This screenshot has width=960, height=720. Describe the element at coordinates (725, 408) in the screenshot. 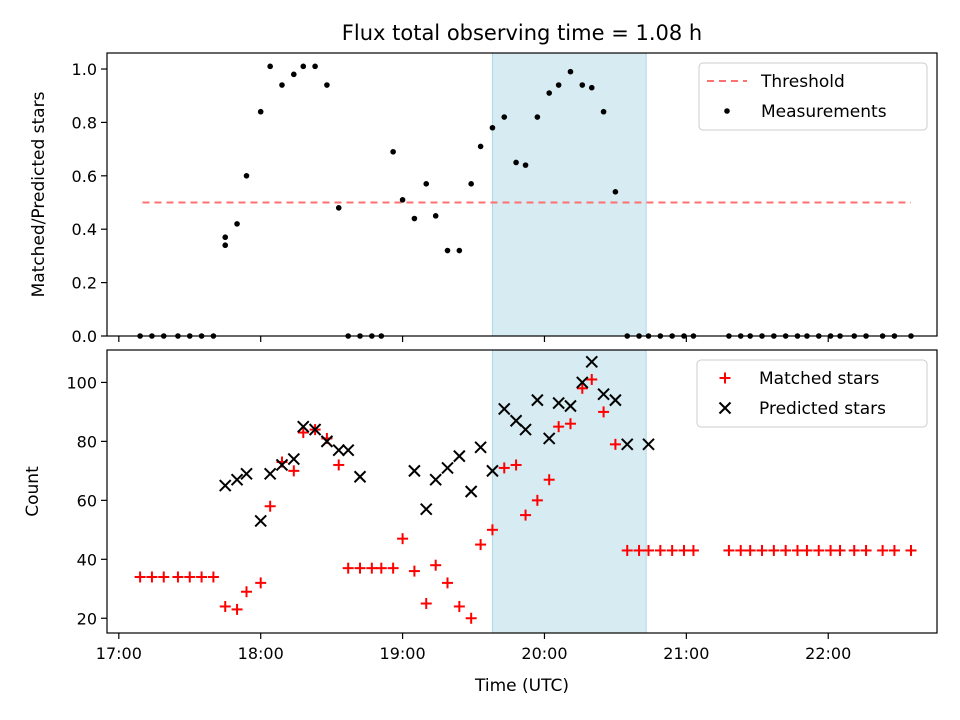

I see `legend-predicted-swatch` at that location.